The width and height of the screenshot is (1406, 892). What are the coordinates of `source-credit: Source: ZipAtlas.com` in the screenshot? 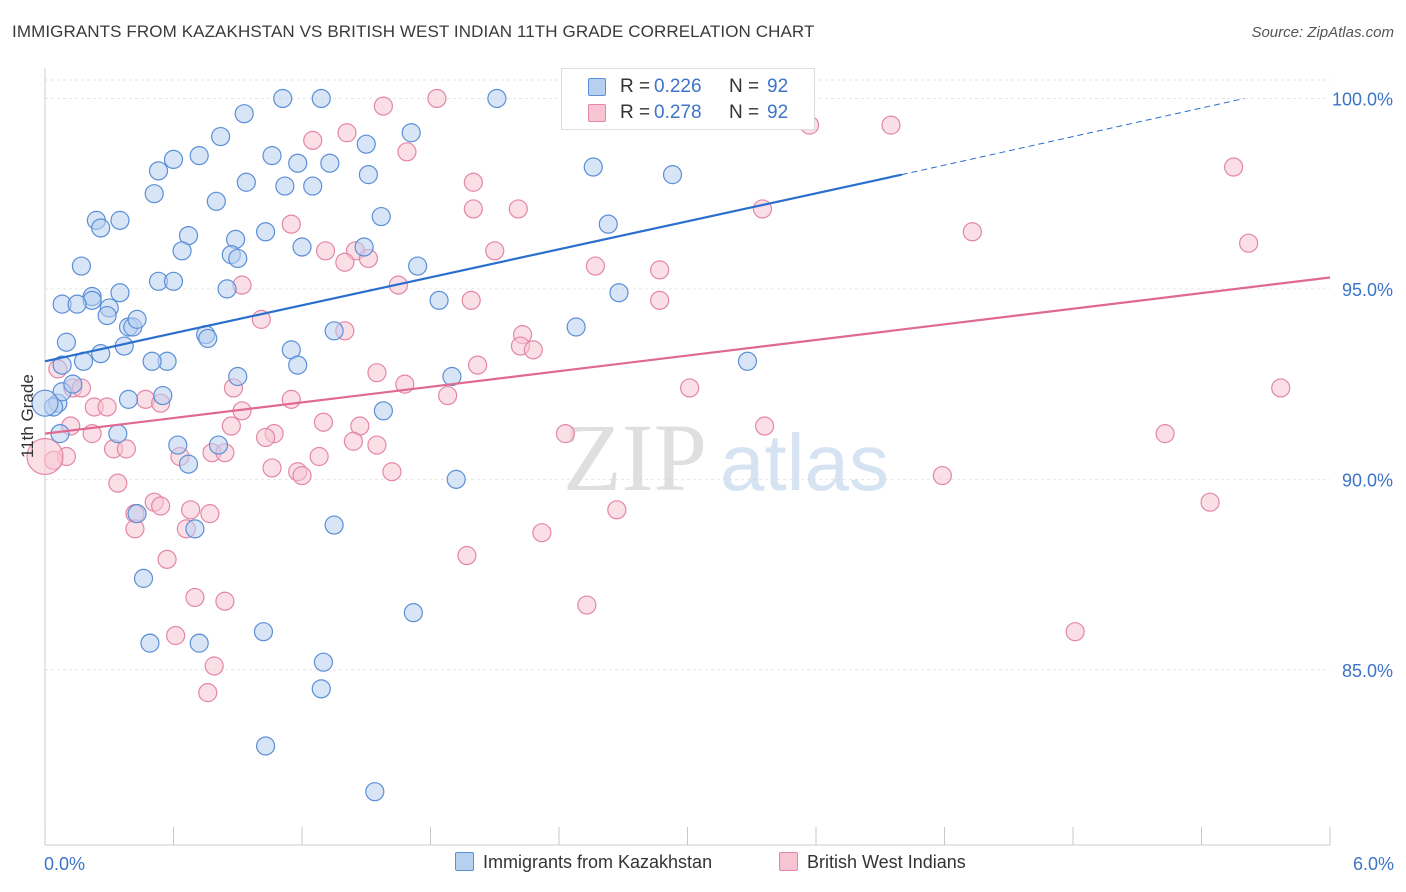 It's located at (1322, 32).